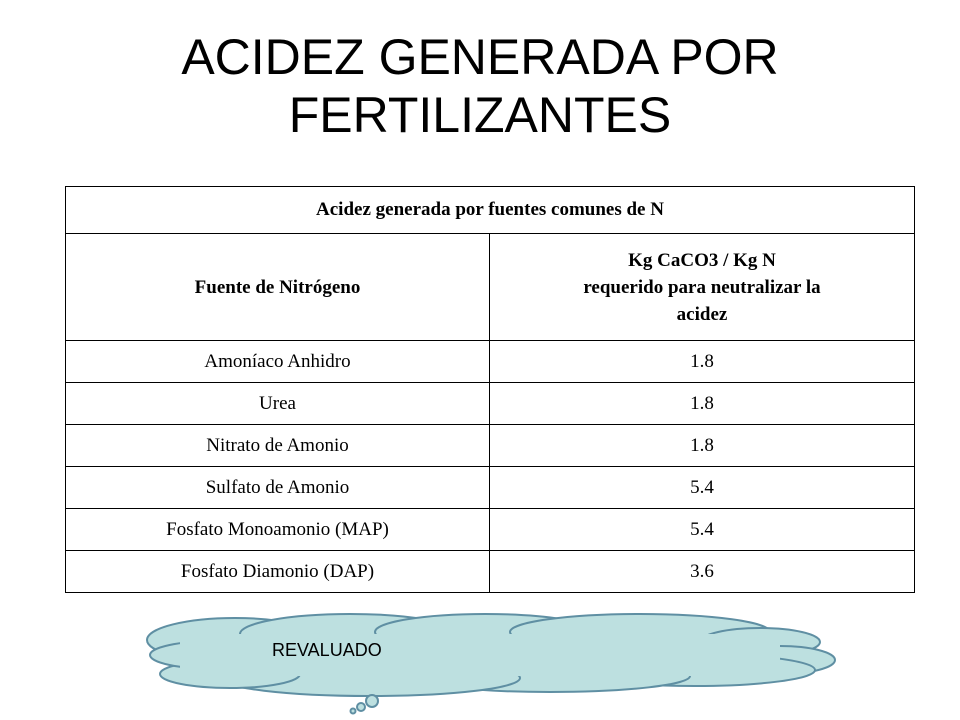 The height and width of the screenshot is (720, 960). I want to click on table-row: Fosfato Monoamonio (MAP) 5.4, so click(490, 529).